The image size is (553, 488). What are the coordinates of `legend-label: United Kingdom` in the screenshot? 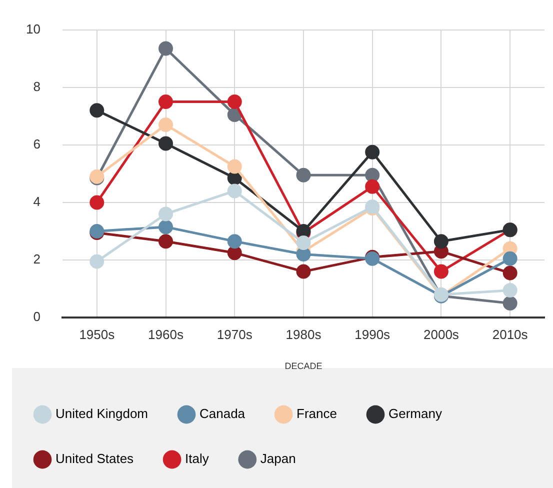 It's located at (102, 414).